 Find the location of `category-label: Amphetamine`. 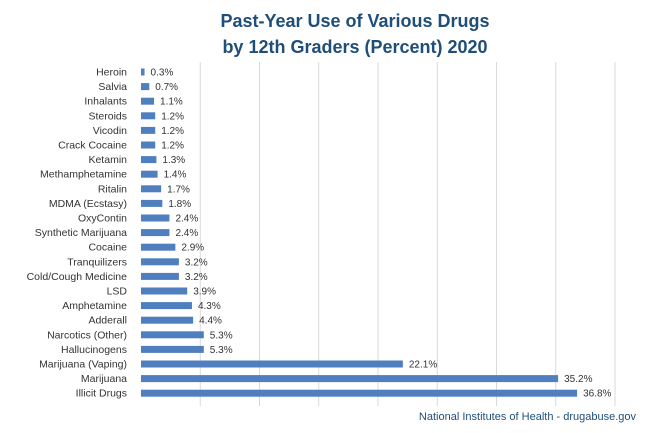

category-label: Amphetamine is located at coordinates (94, 306).